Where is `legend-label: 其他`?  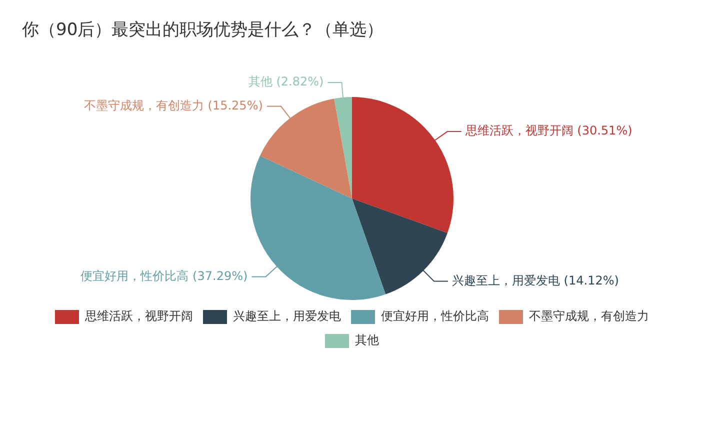
legend-label: 其他 is located at coordinates (367, 340).